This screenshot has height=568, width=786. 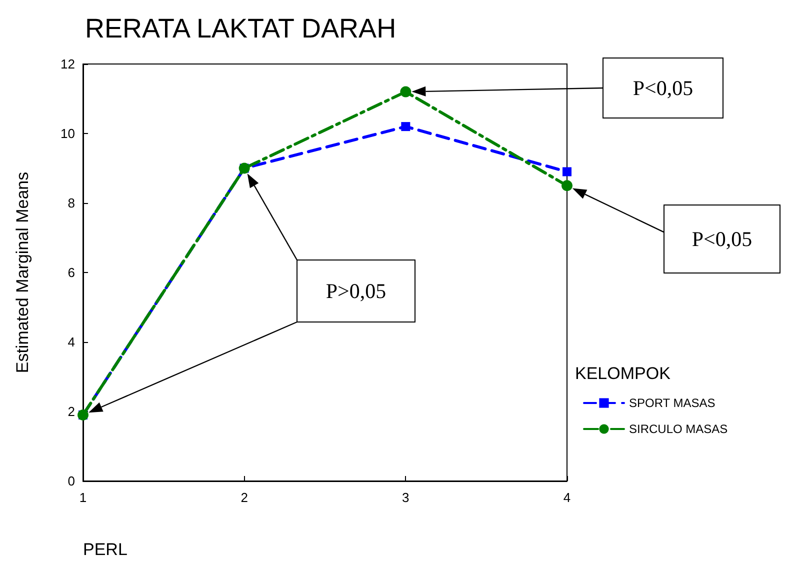 I want to click on y-axis-title: Estimated Marginal Means, so click(x=22, y=273).